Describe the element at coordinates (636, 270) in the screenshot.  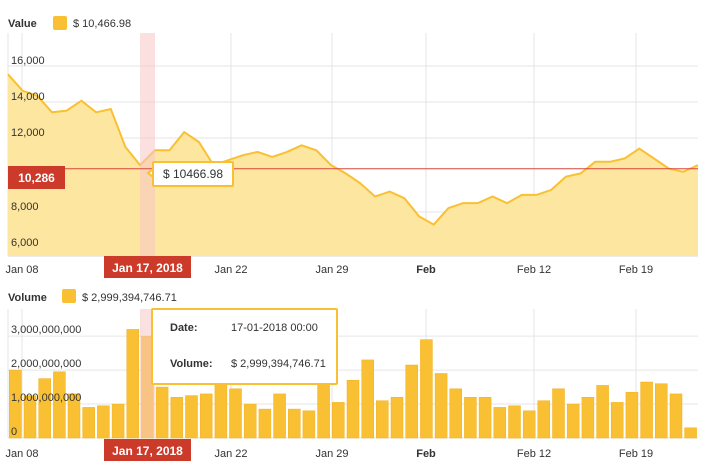
I see `value-x-tick-label: Feb 19` at that location.